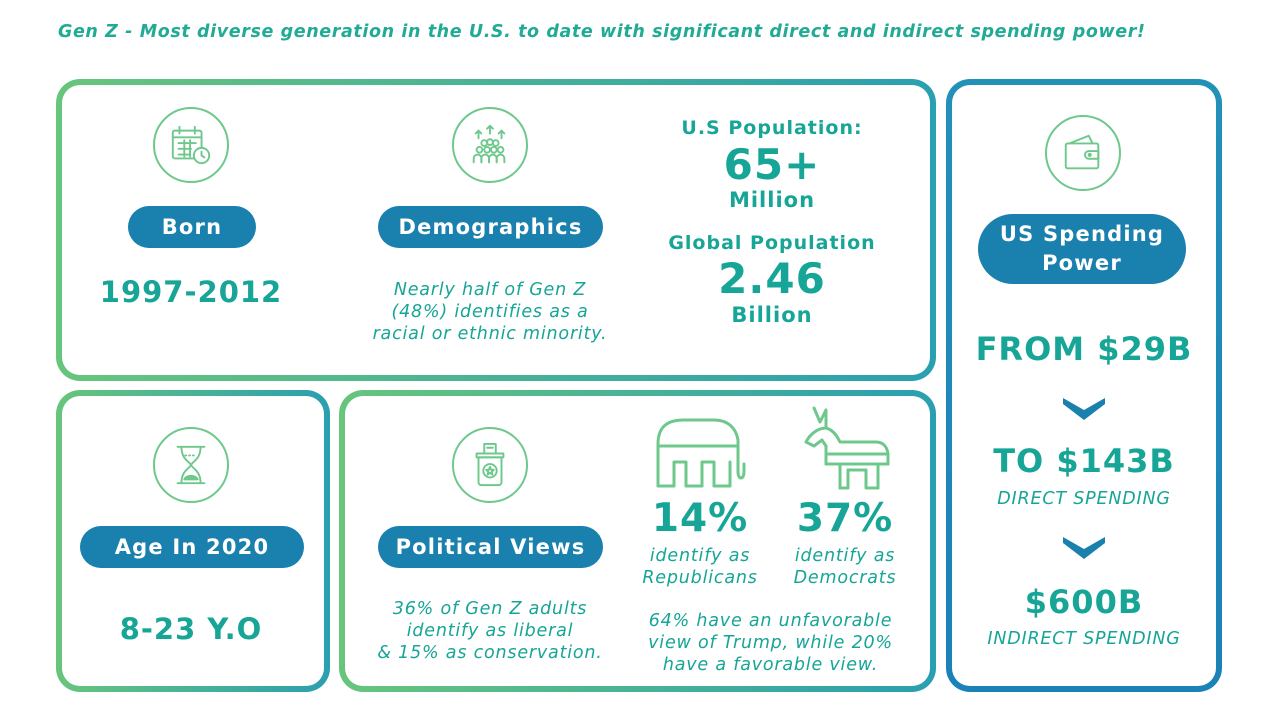  I want to click on demographics-pill: Demographics, so click(490, 227).